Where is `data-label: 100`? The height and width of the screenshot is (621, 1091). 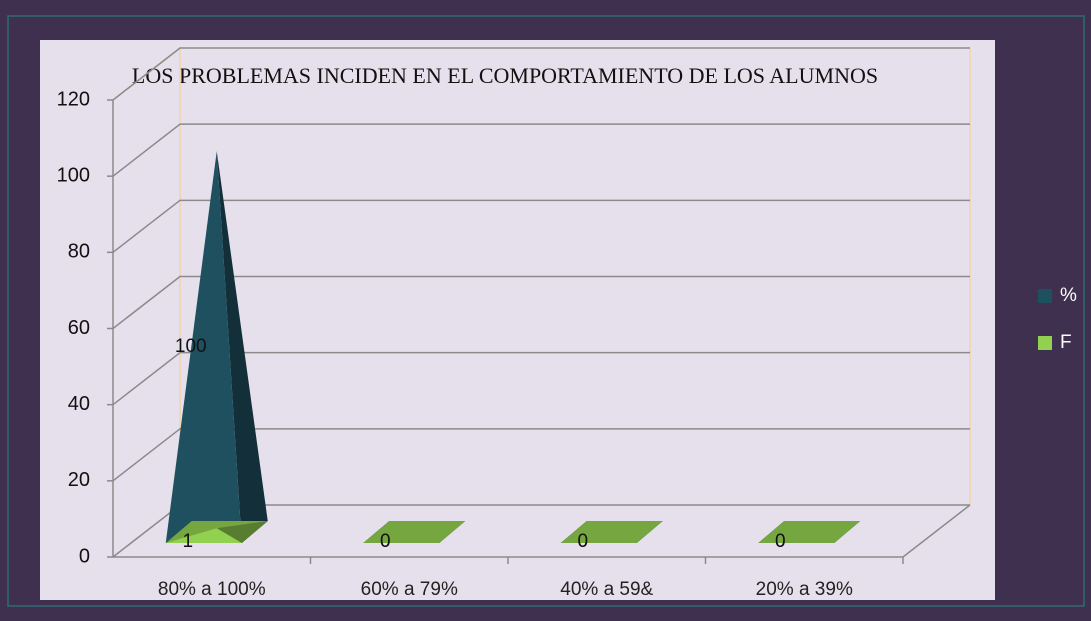
data-label: 100 is located at coordinates (191, 346).